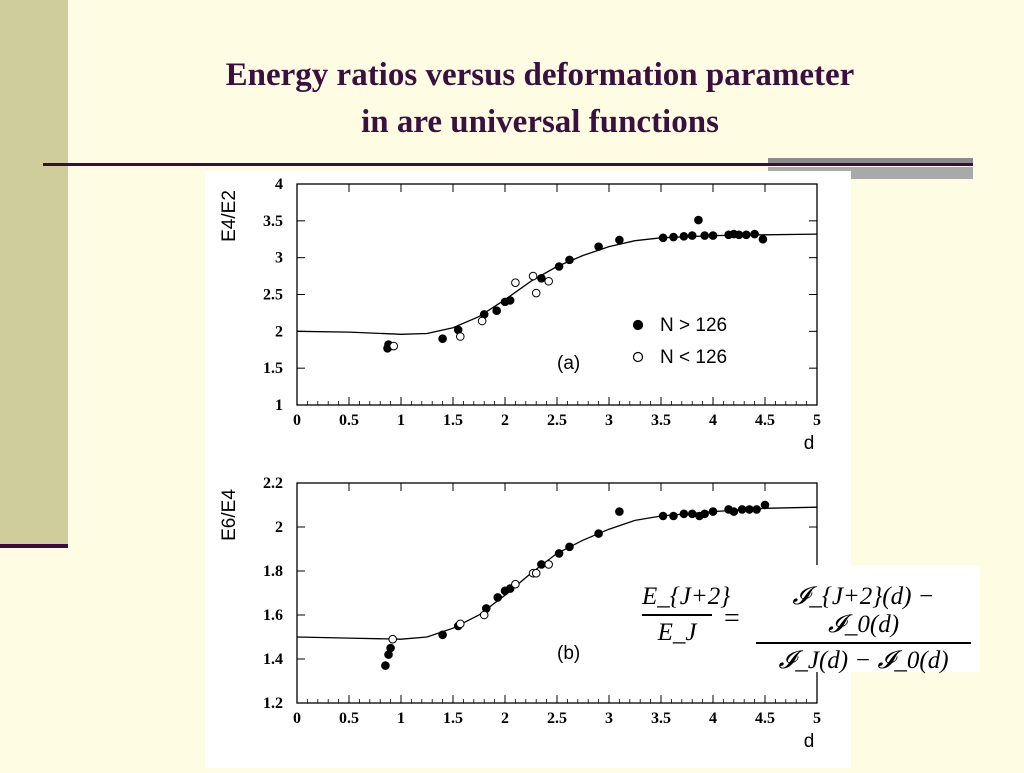 This screenshot has width=1024, height=773. Describe the element at coordinates (279, 258) in the screenshot. I see `y-tick-label: 3` at that location.